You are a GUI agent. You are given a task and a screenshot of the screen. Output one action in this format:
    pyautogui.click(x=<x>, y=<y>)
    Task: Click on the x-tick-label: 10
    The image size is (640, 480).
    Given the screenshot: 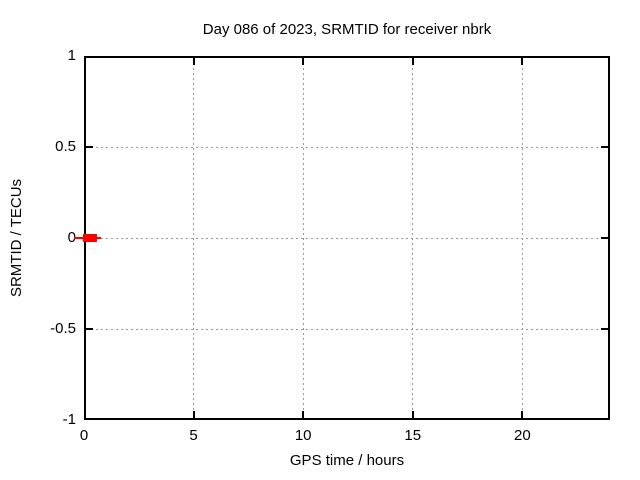 What is the action you would take?
    pyautogui.click(x=303, y=435)
    